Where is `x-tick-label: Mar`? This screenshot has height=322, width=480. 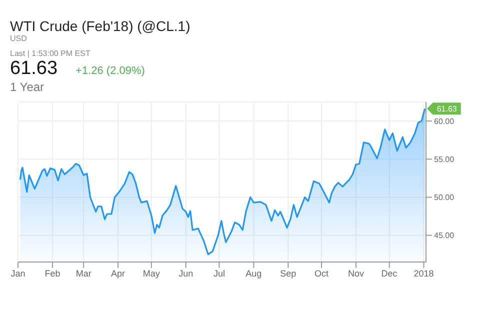
x-tick-label: Mar is located at coordinates (84, 273).